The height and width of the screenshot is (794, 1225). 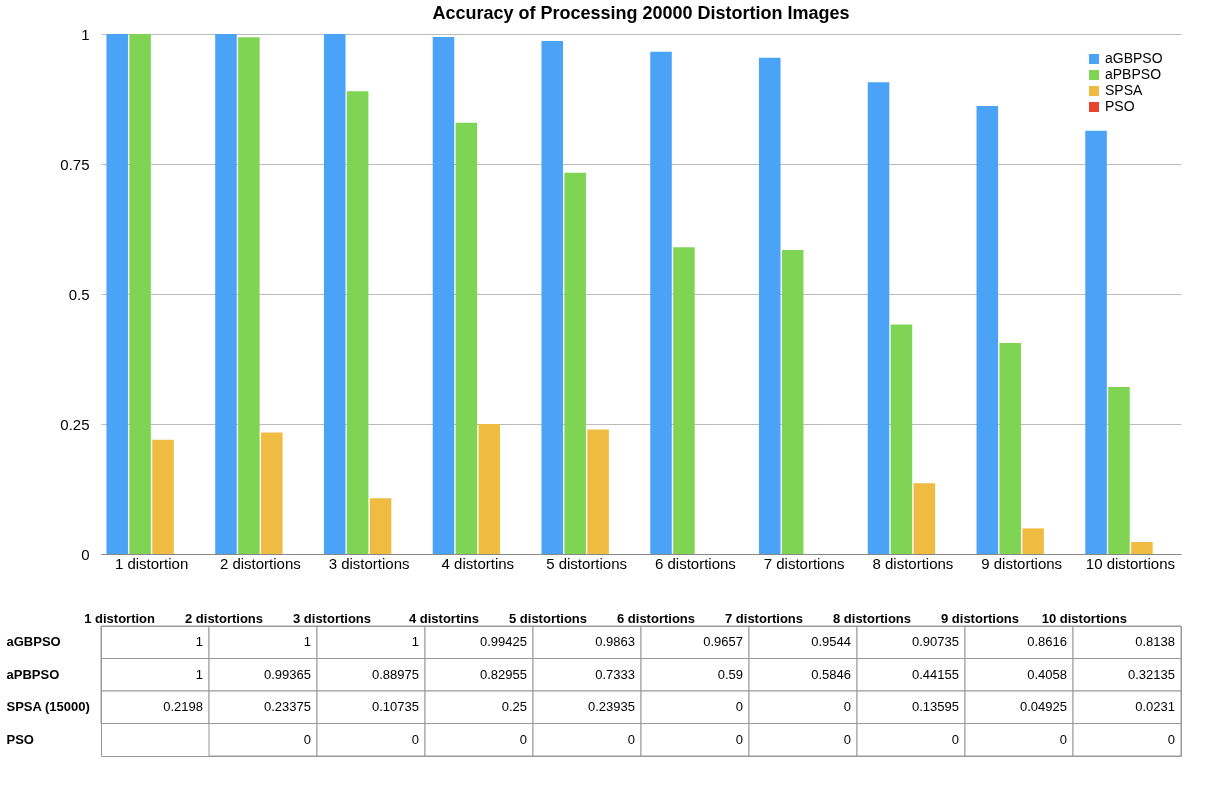 What do you see at coordinates (913, 563) in the screenshot?
I see `x-tick-label: 8 distortions` at bounding box center [913, 563].